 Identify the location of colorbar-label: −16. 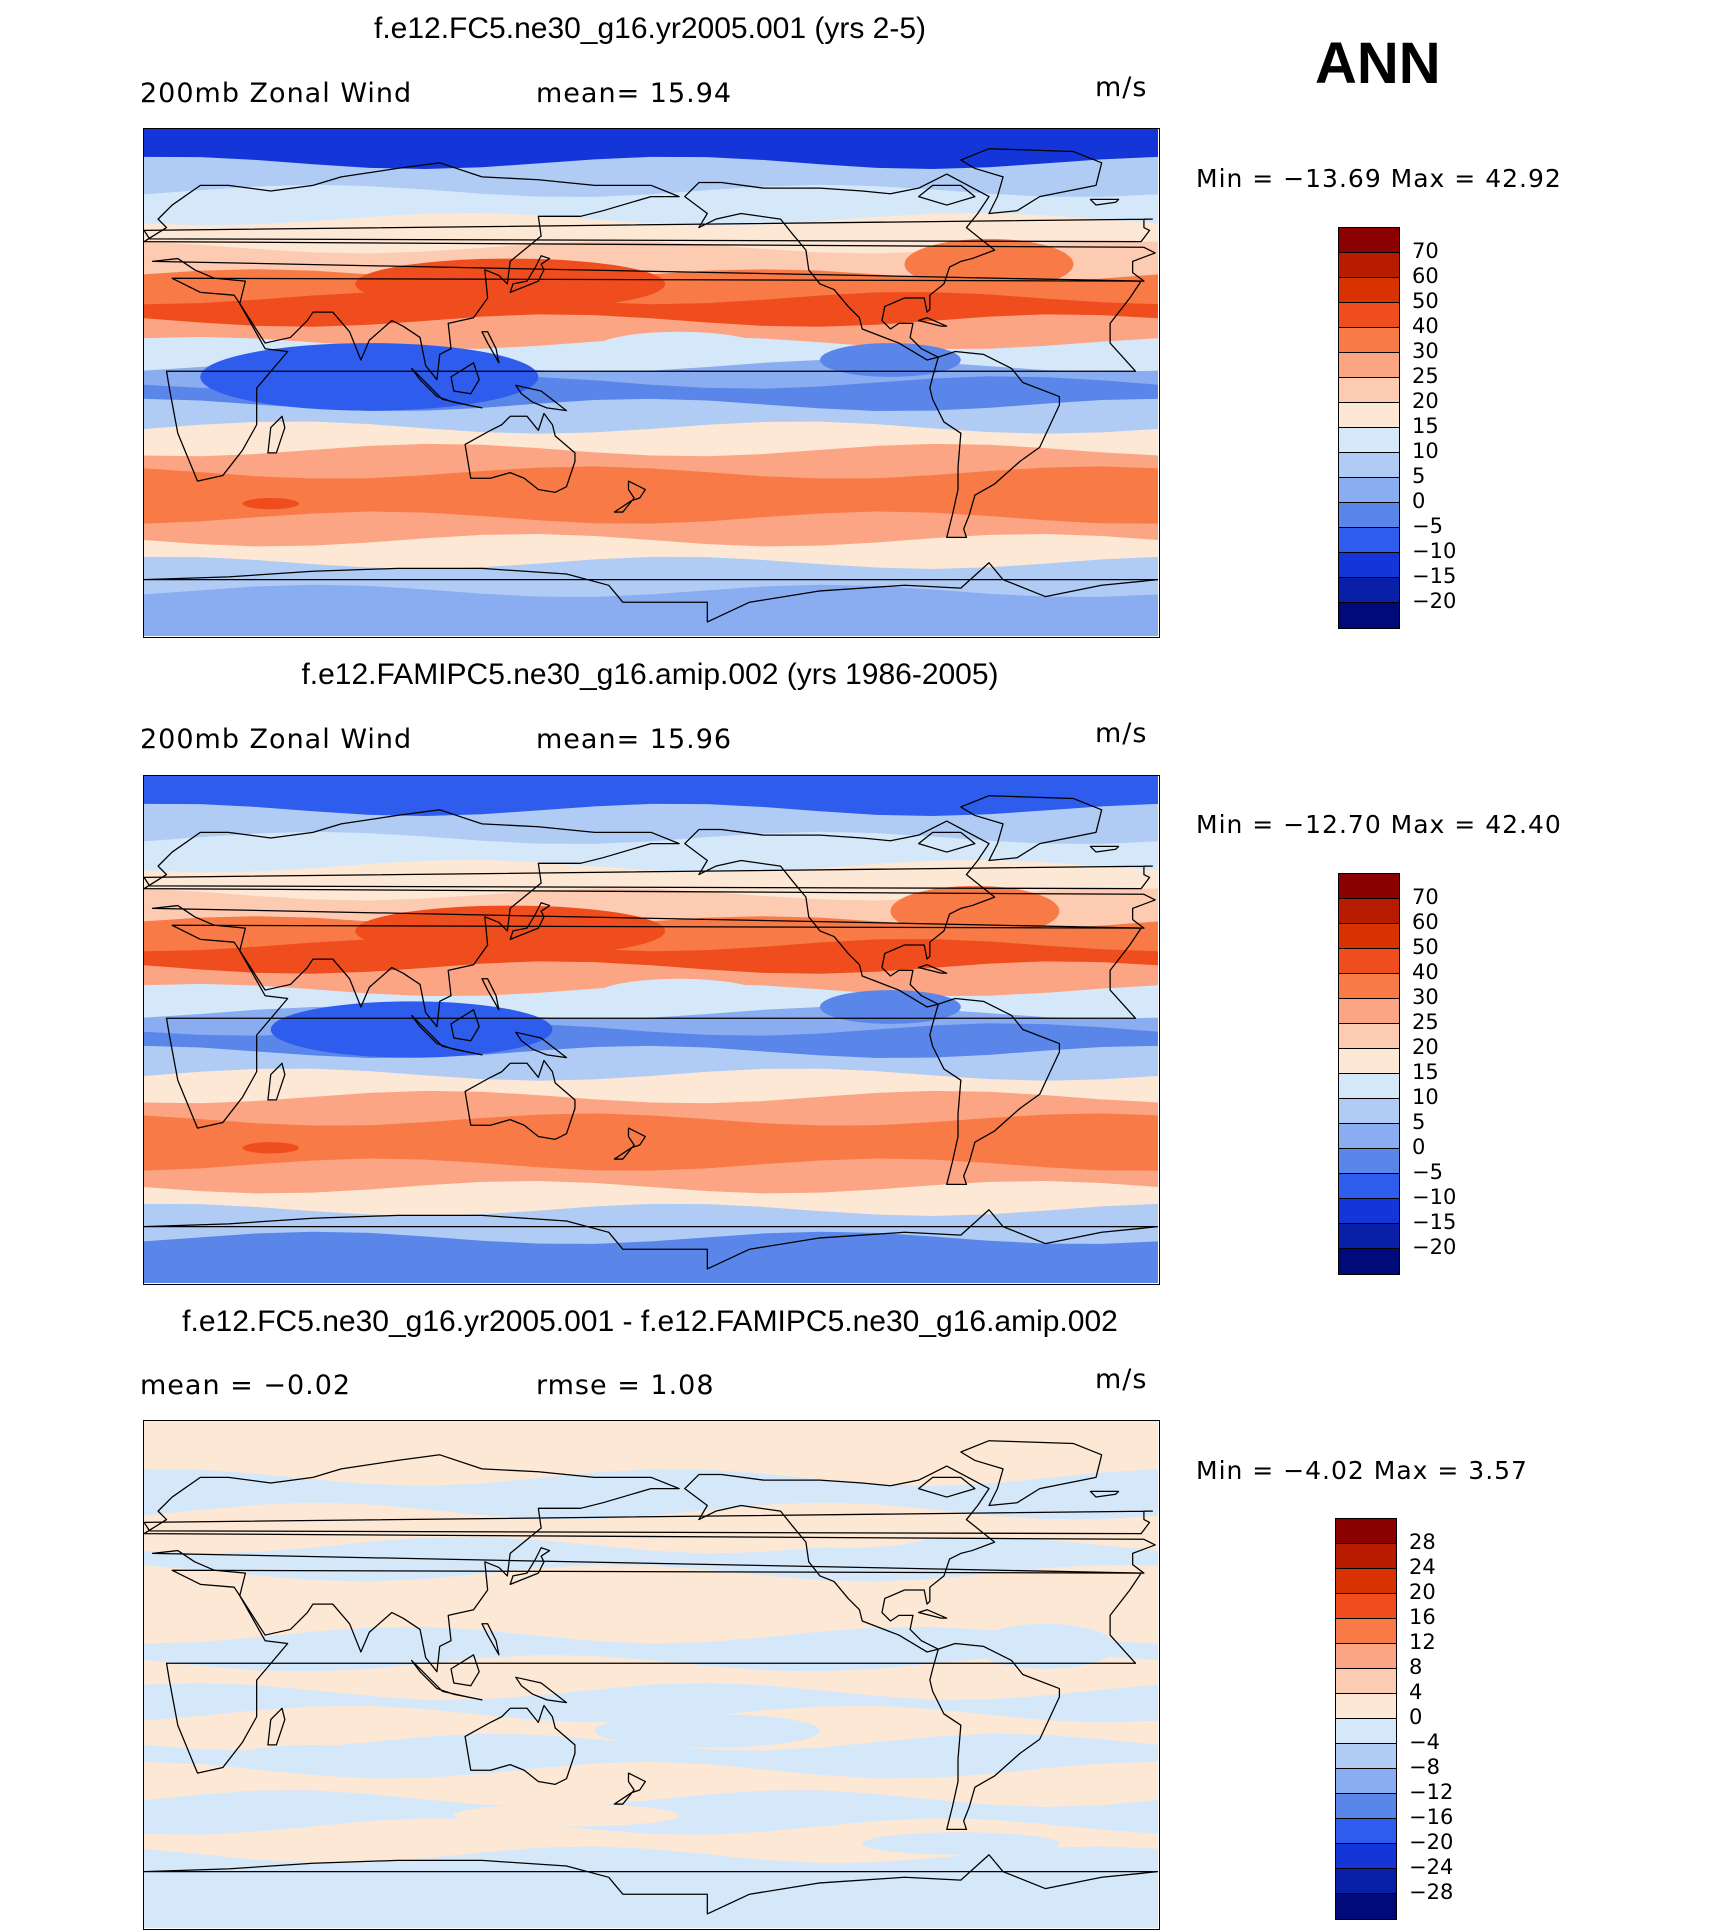
(1431, 1817).